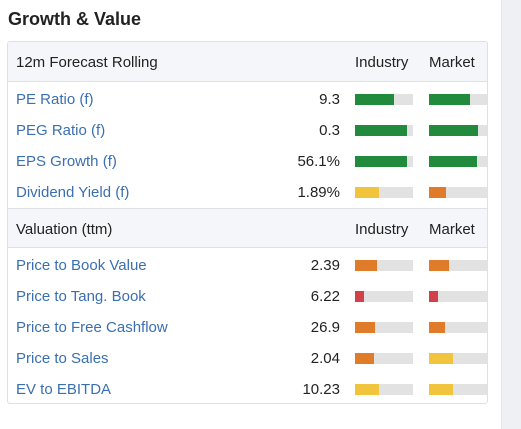  What do you see at coordinates (247, 296) in the screenshot?
I see `metric-row-price-to-tang-book: Price to Tang. Book 6.22` at bounding box center [247, 296].